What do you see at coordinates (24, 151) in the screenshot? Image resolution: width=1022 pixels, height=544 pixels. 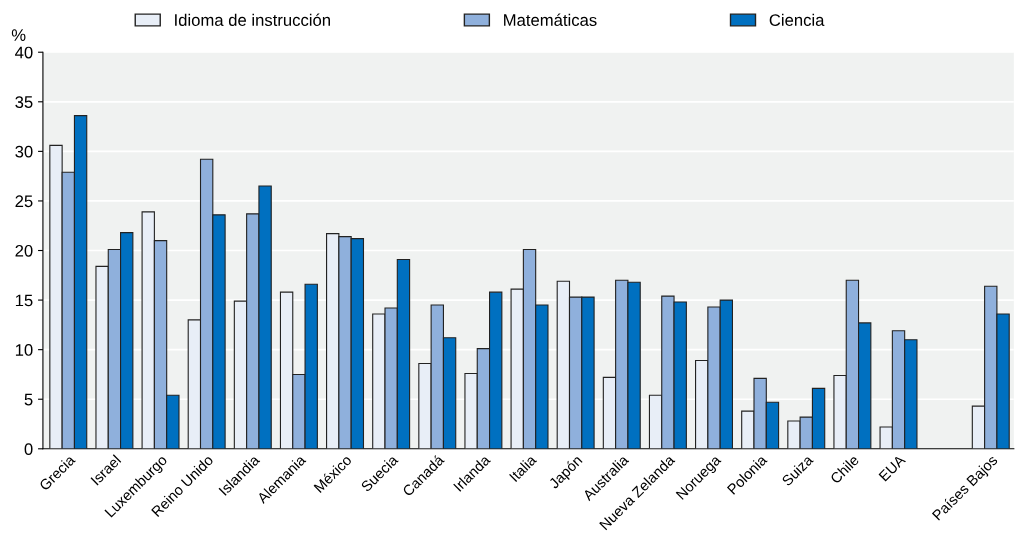 I see `y-tick-label: 30` at bounding box center [24, 151].